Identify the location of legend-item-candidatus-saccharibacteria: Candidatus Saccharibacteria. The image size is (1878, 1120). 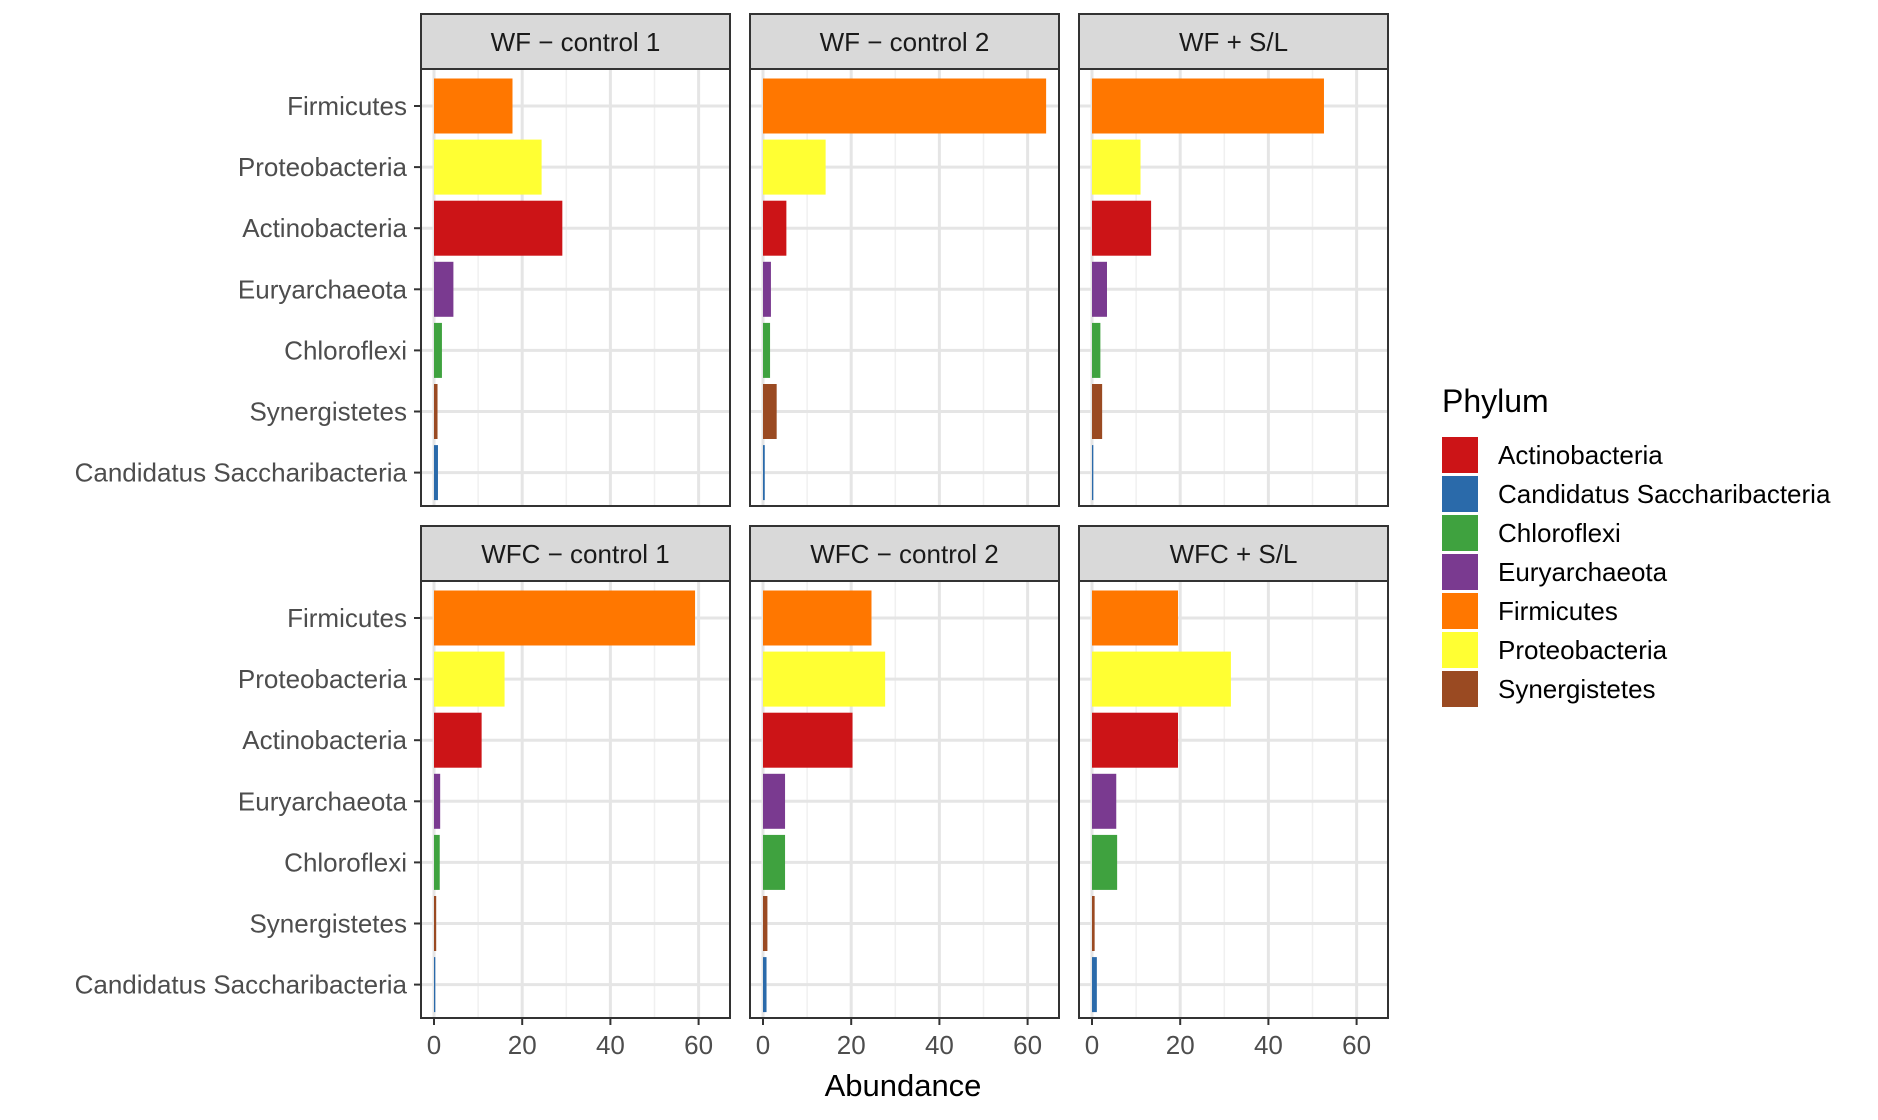
(1636, 494).